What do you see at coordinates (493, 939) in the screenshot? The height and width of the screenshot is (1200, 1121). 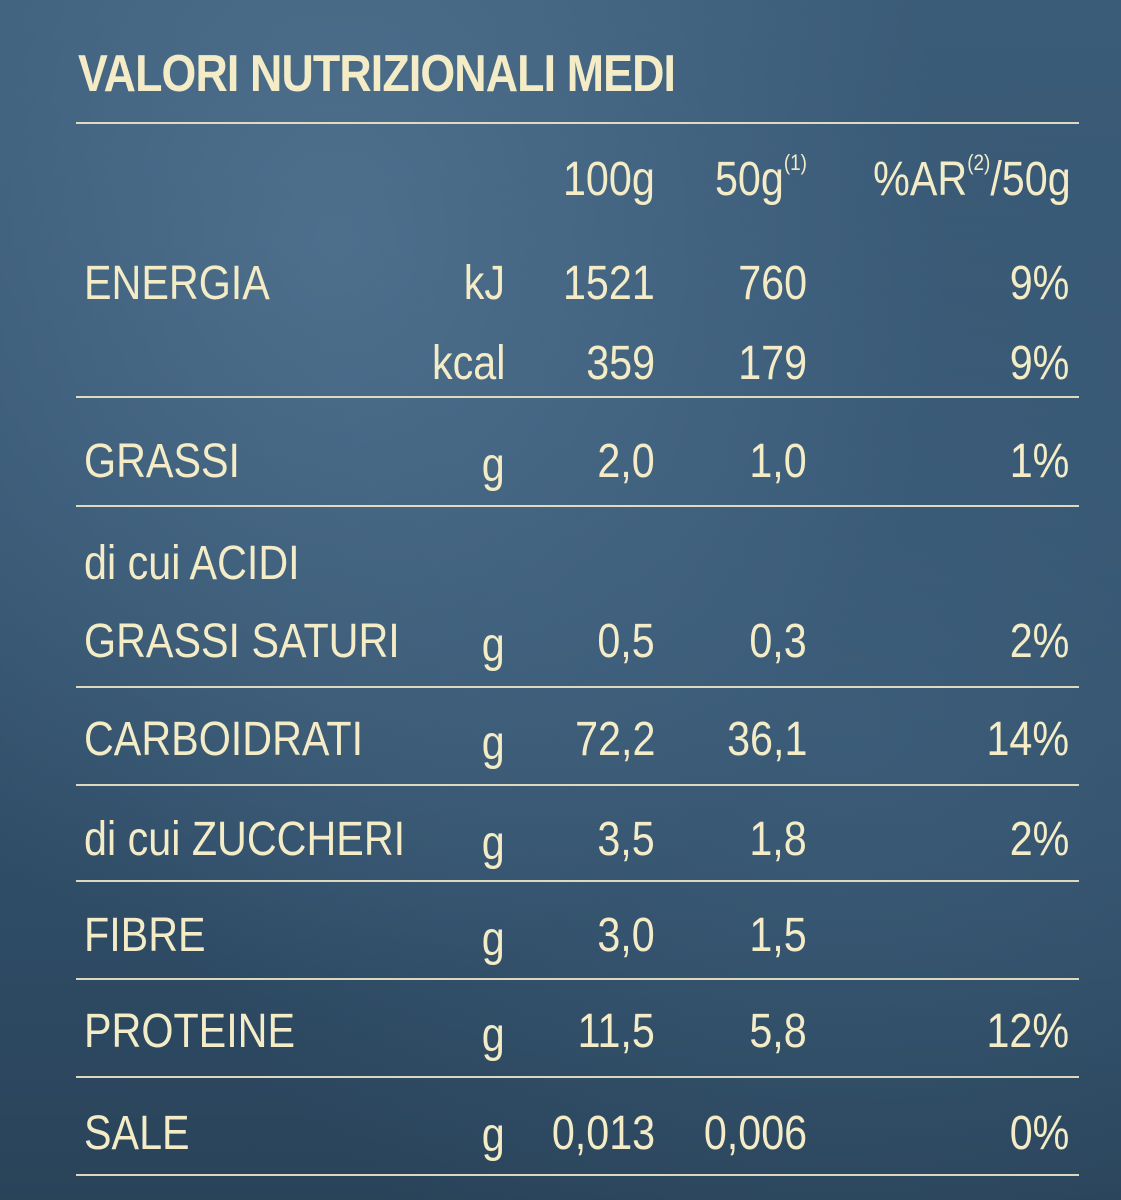 I see `row-fibre-unit: g` at bounding box center [493, 939].